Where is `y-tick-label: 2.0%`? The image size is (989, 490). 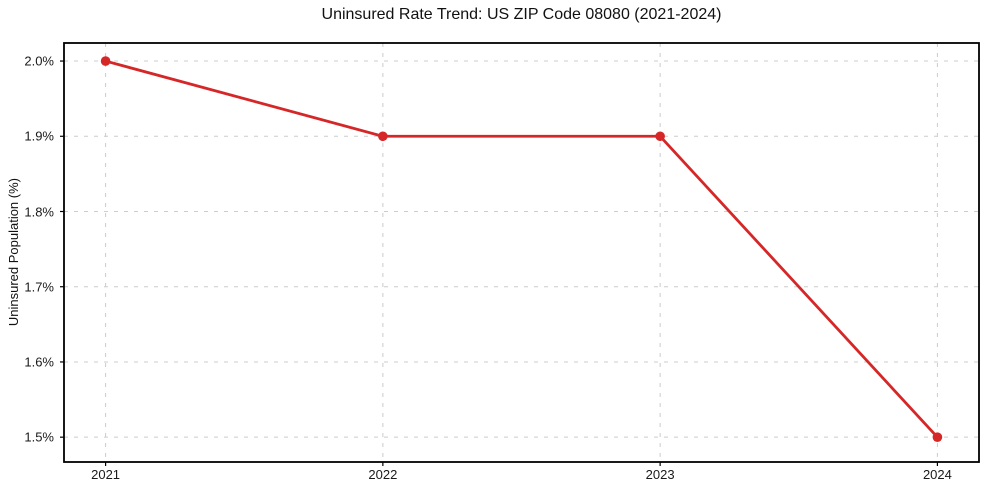
y-tick-label: 2.0% is located at coordinates (39, 61).